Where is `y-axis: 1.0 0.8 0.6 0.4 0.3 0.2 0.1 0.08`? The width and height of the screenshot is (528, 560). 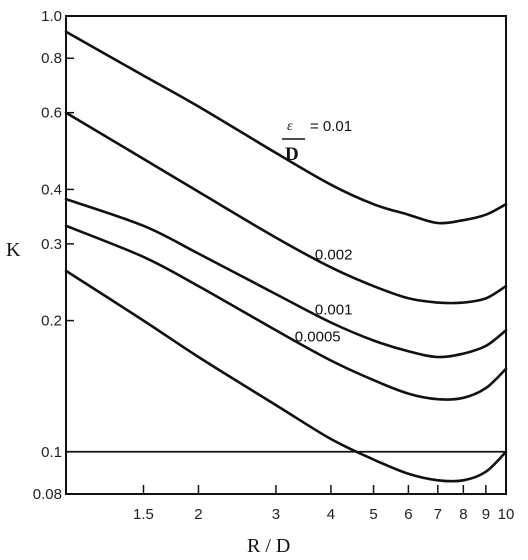
y-axis: 1.0 0.8 0.6 0.4 0.3 0.2 0.1 0.08 is located at coordinates (53, 255).